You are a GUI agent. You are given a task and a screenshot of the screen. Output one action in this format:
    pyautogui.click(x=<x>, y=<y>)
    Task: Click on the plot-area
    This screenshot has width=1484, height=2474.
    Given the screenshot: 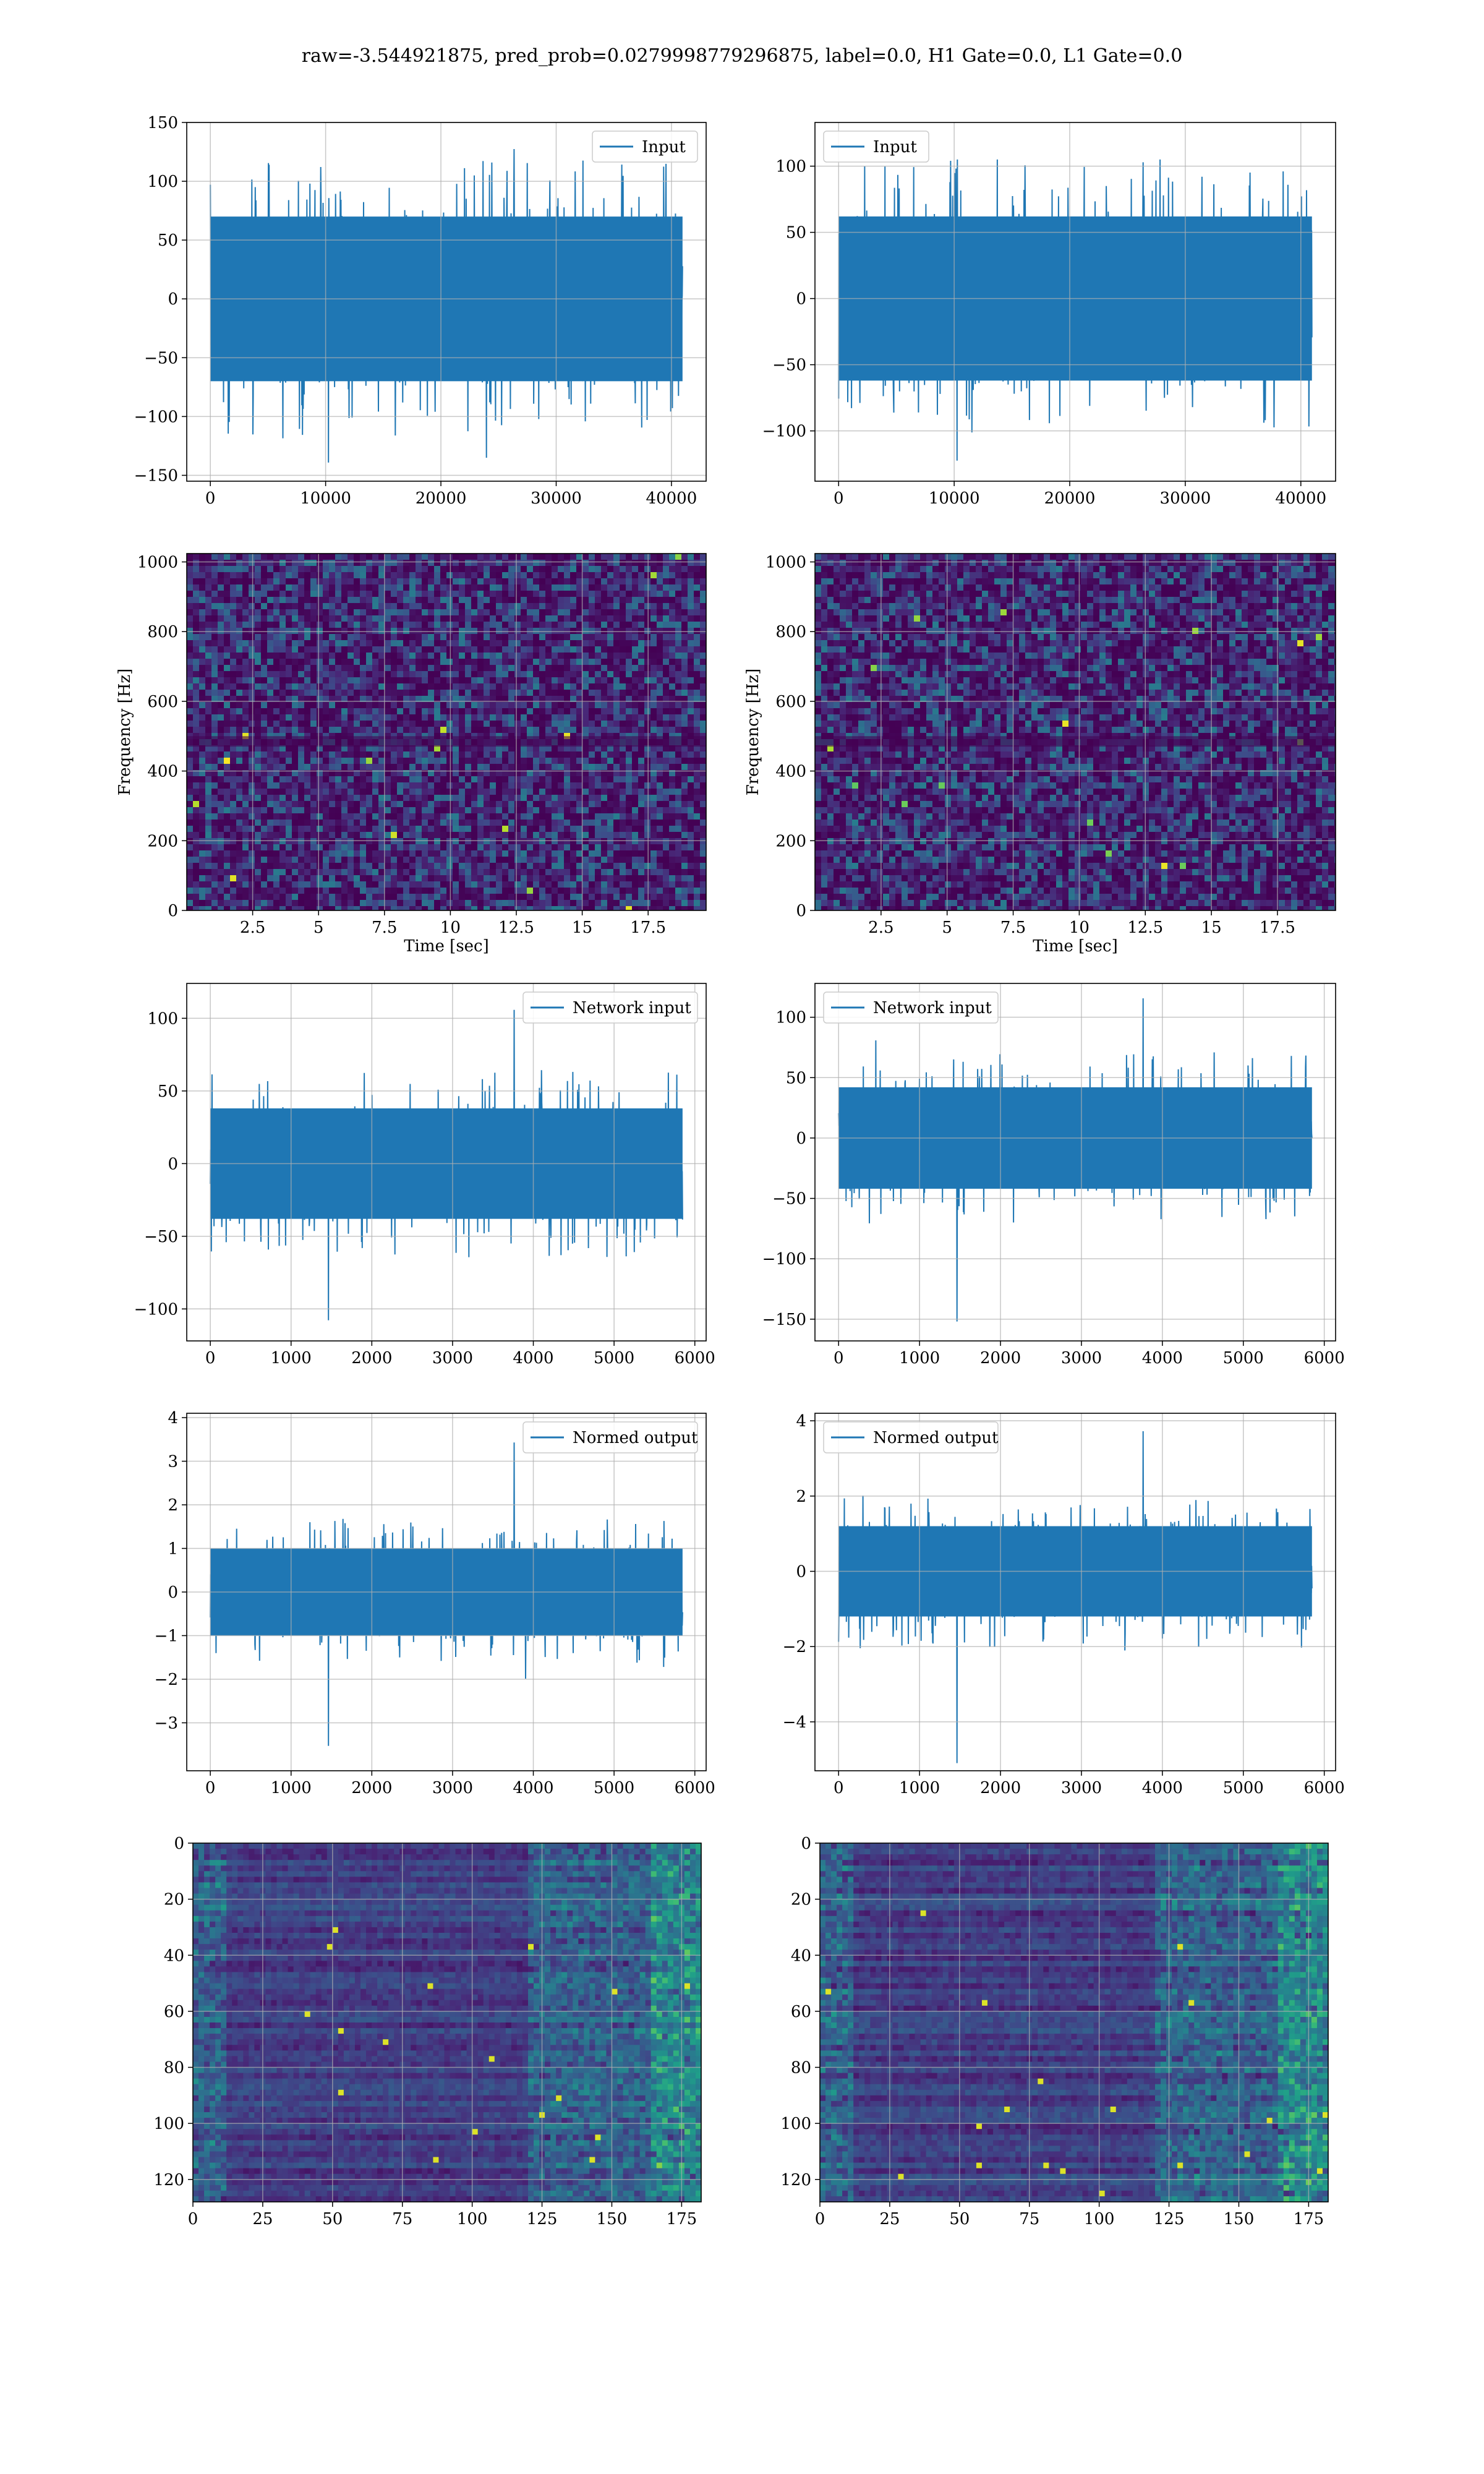 What is the action you would take?
    pyautogui.click(x=1075, y=310)
    